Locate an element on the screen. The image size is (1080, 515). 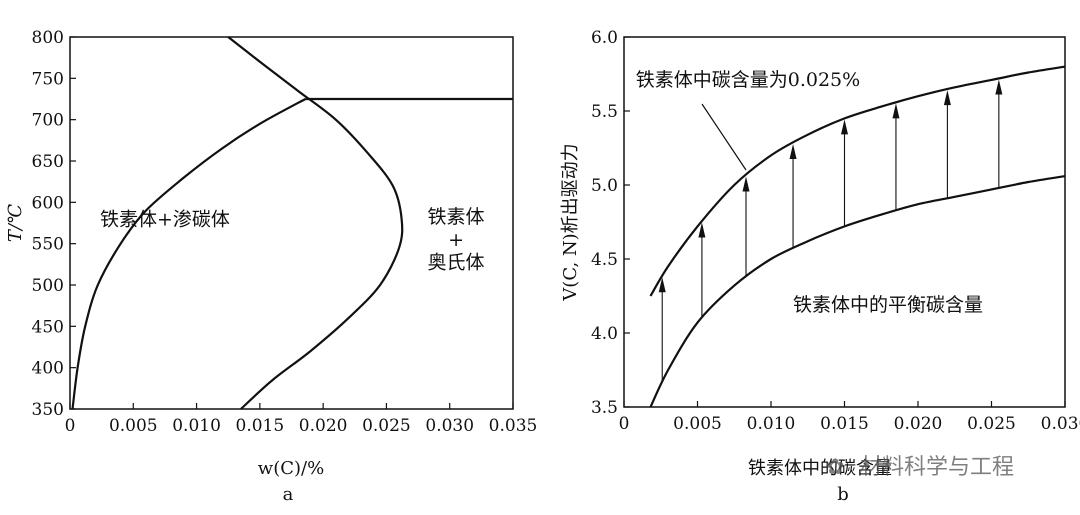
chart-a-annotations: 铁素体+渗碳体 铁素体+奥氏体 is located at coordinates (292, 239).